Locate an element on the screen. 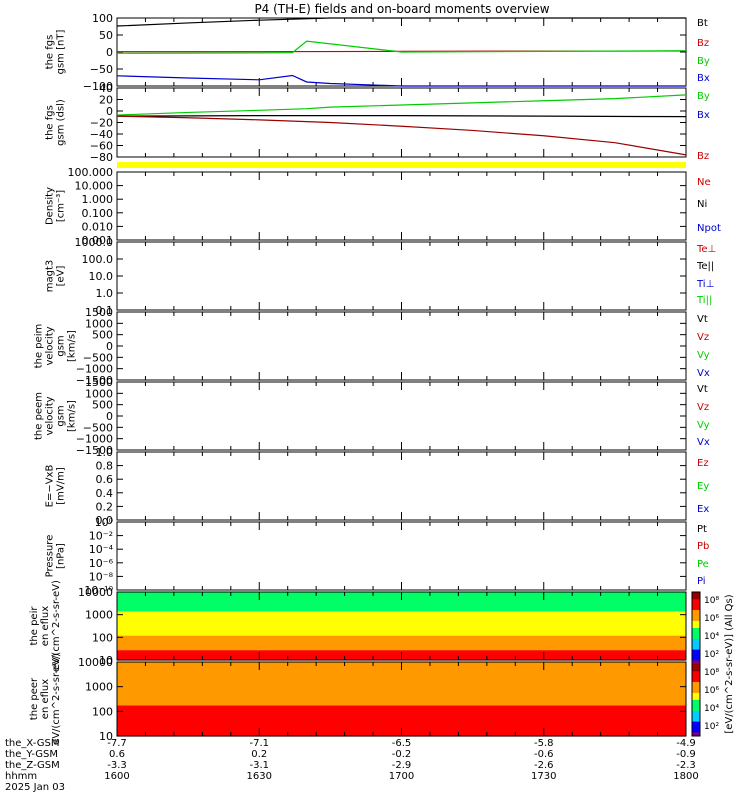 This screenshot has width=750, height=800. legend-Pb: Pb is located at coordinates (703, 546).